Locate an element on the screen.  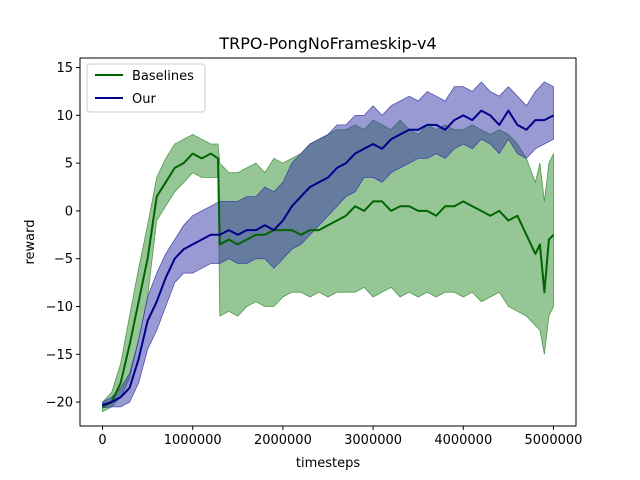
y-tick-label: −20 is located at coordinates (59, 403).